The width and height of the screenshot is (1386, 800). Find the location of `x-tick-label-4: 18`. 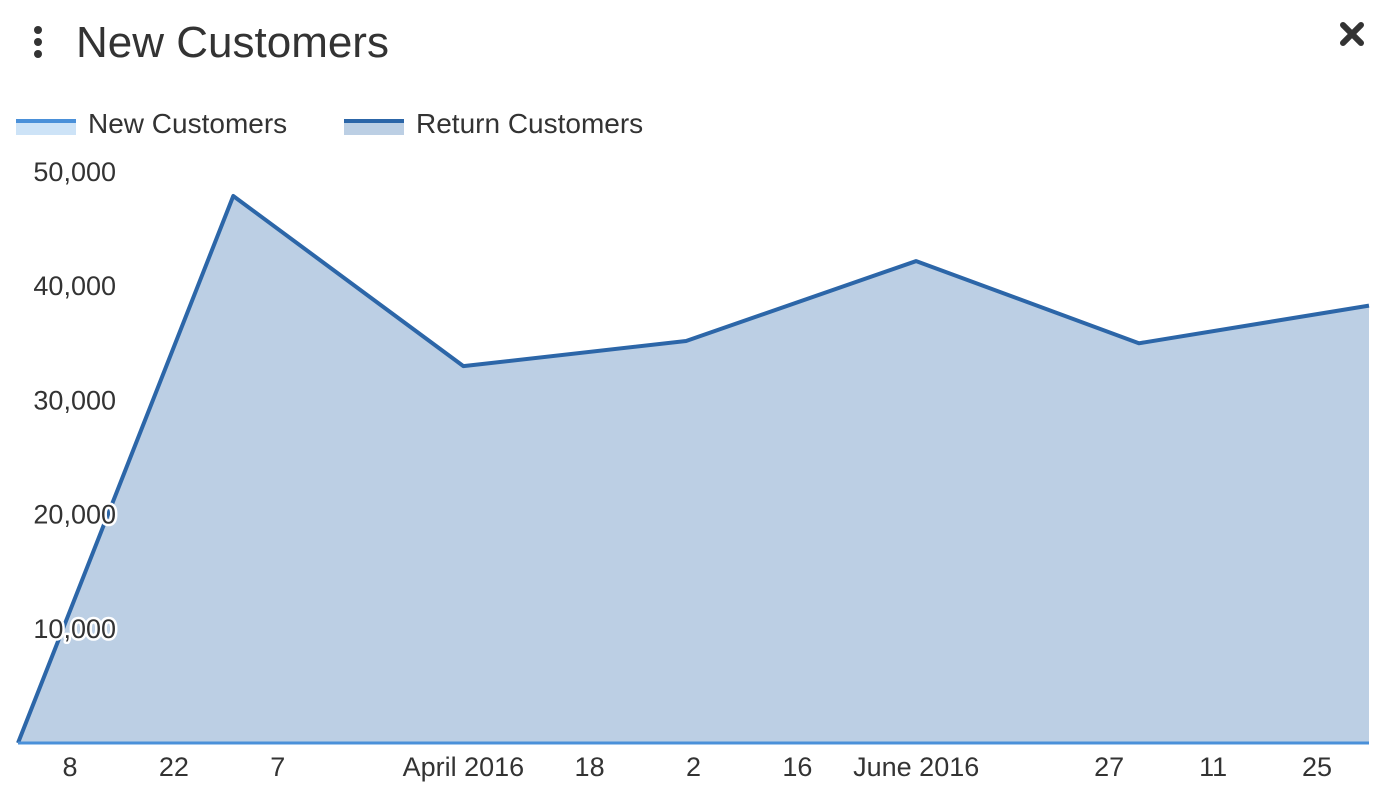

x-tick-label-4: 18 is located at coordinates (590, 767).